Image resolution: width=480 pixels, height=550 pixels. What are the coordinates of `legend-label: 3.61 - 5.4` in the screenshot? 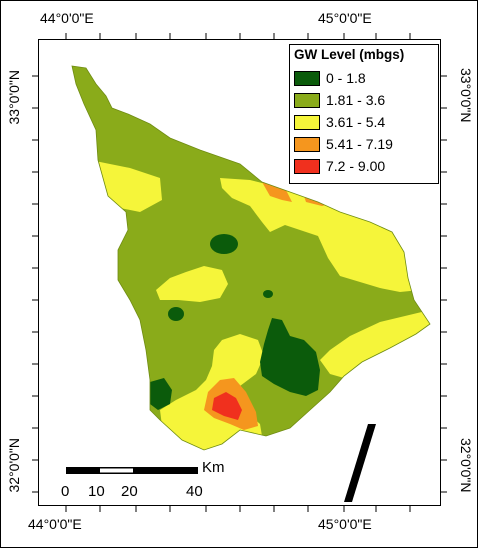 It's located at (356, 122).